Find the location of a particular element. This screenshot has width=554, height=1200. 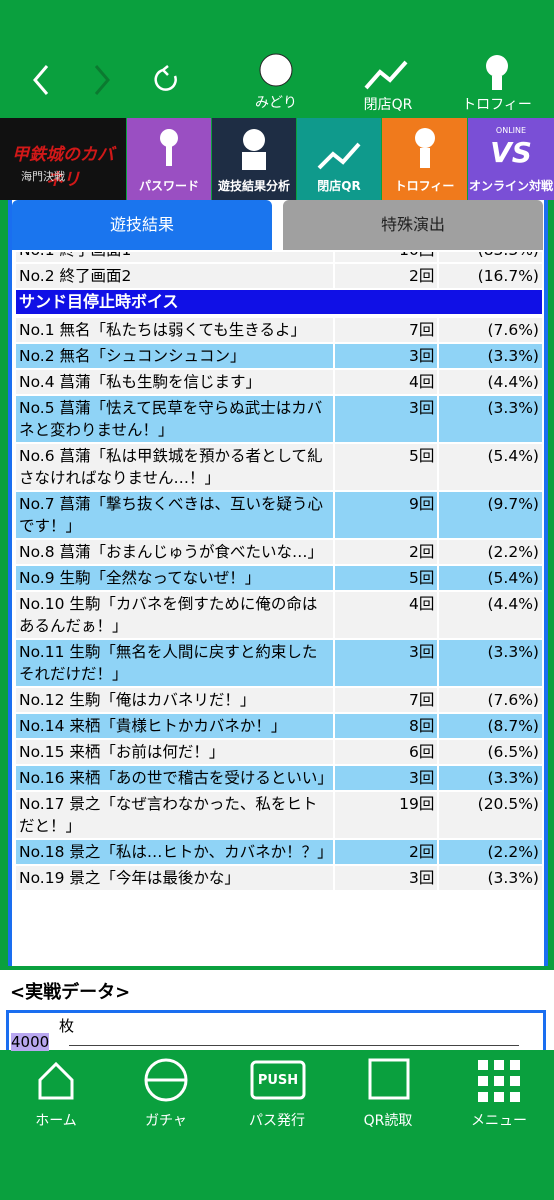

bottom-nav-item: ガチャ is located at coordinates (166, 1121).